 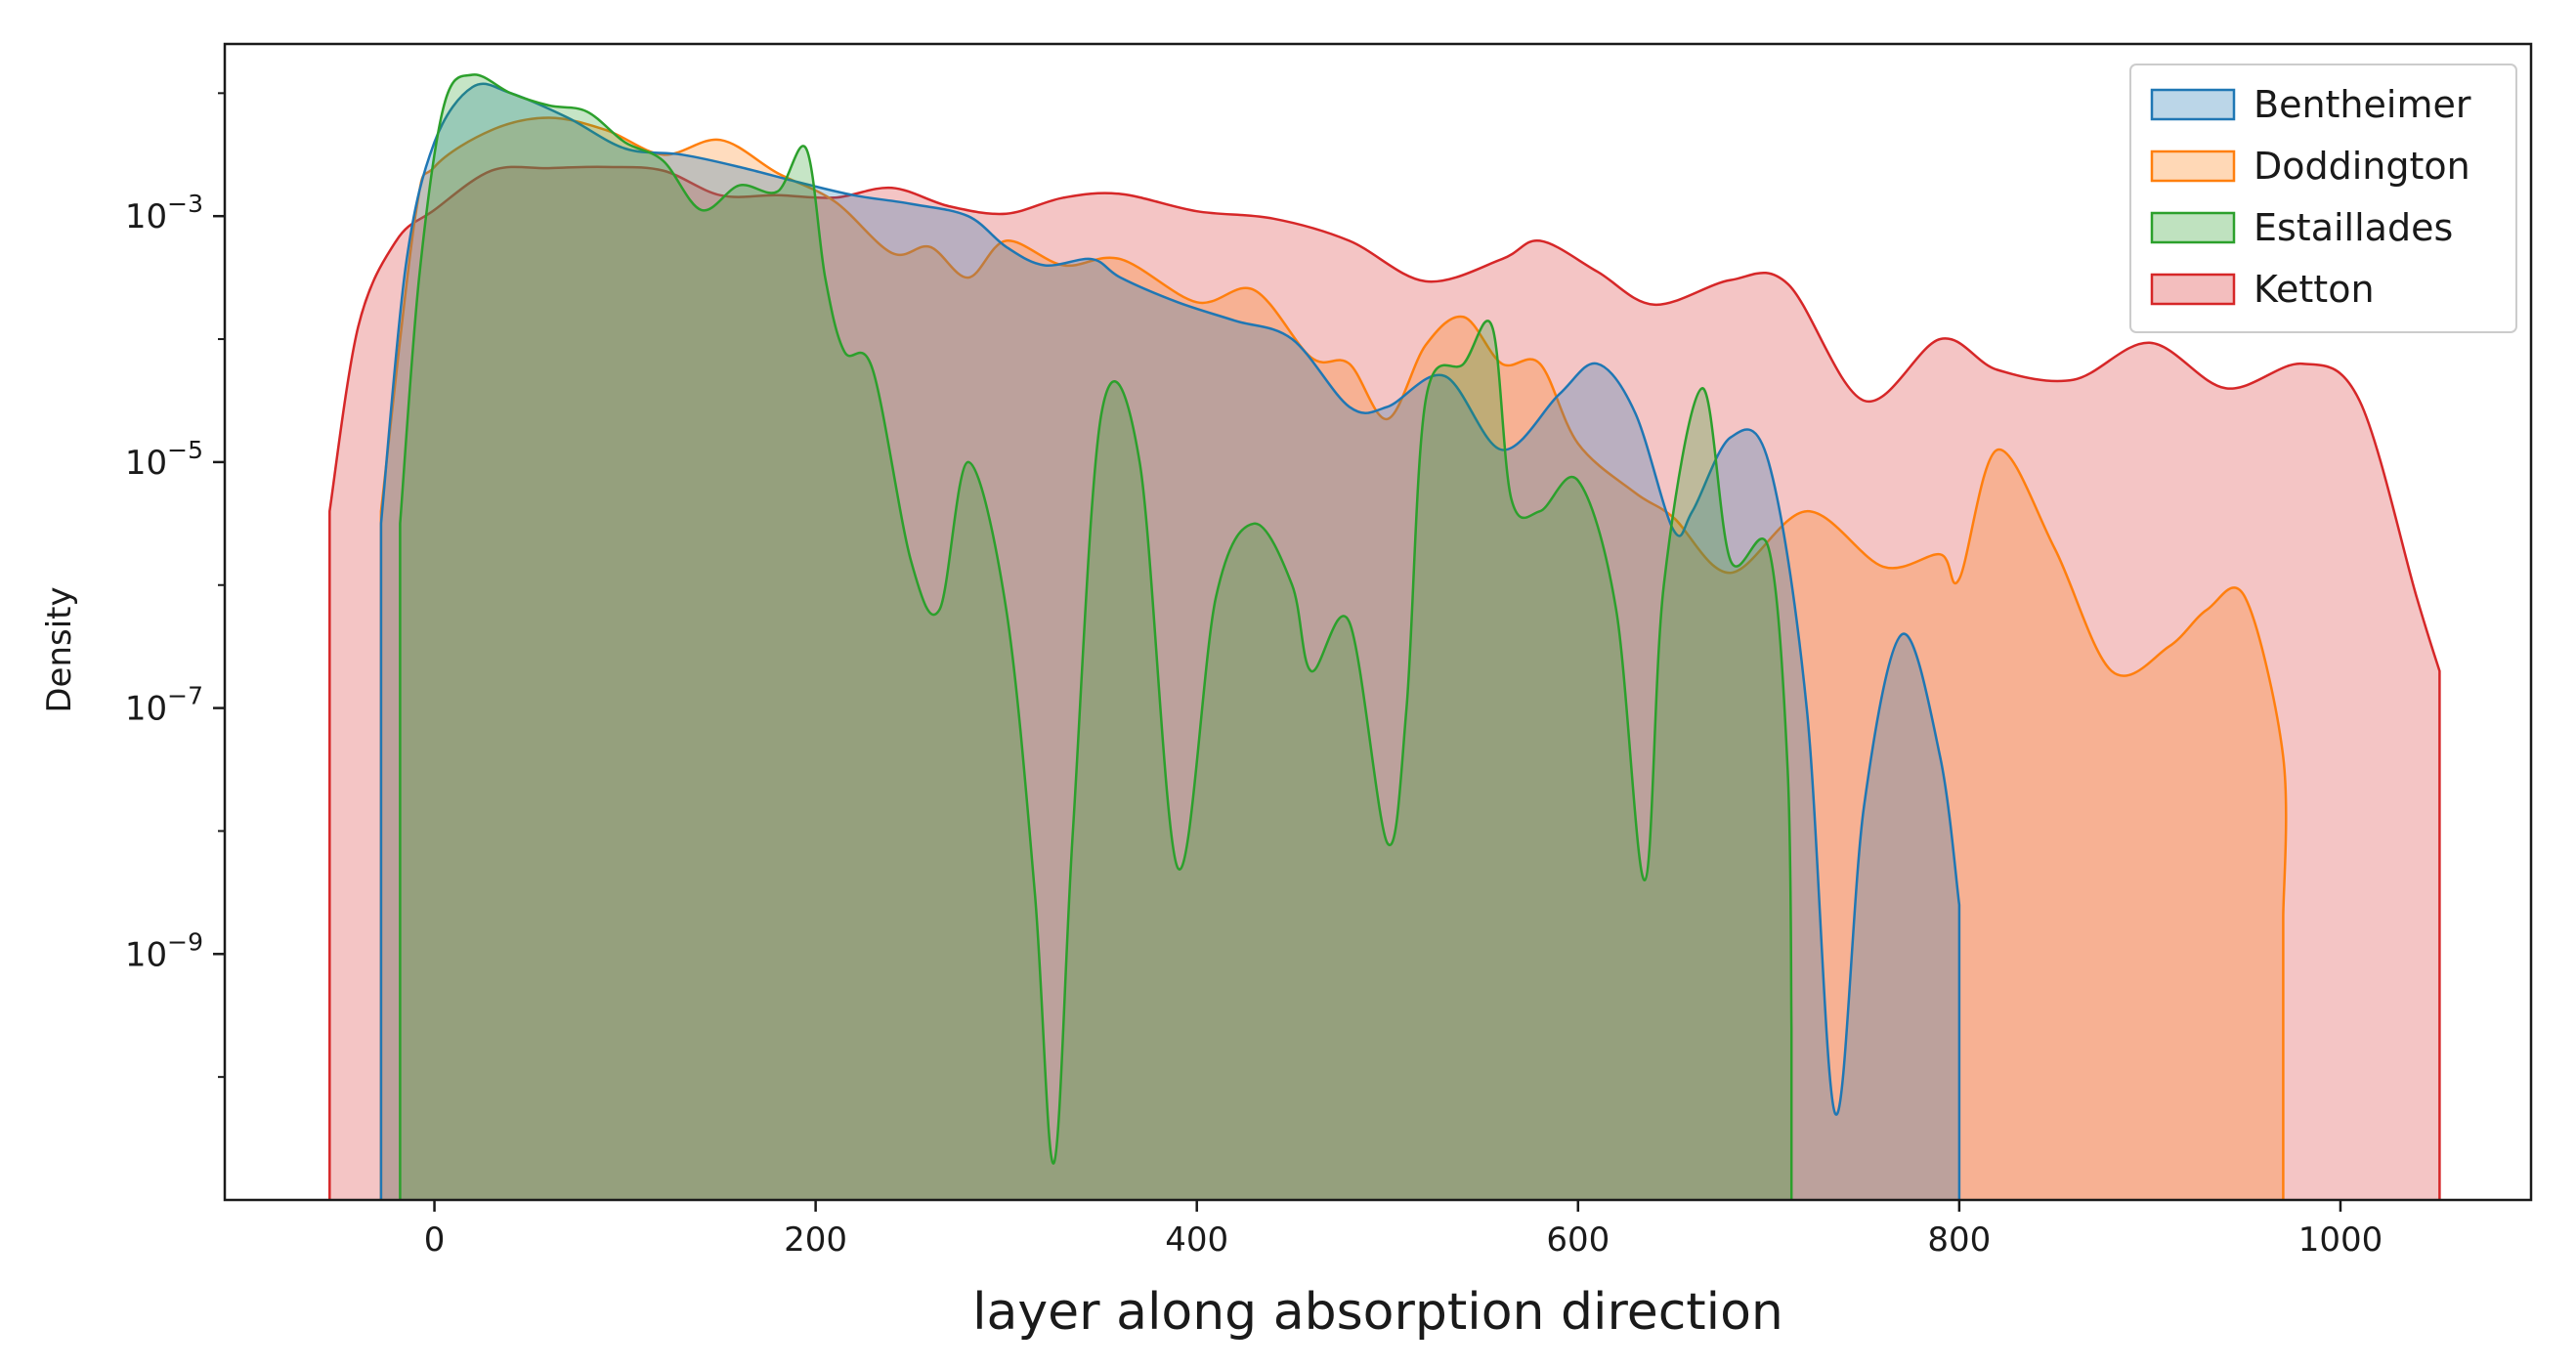 What do you see at coordinates (816, 1240) in the screenshot?
I see `x-tick-label: 200` at bounding box center [816, 1240].